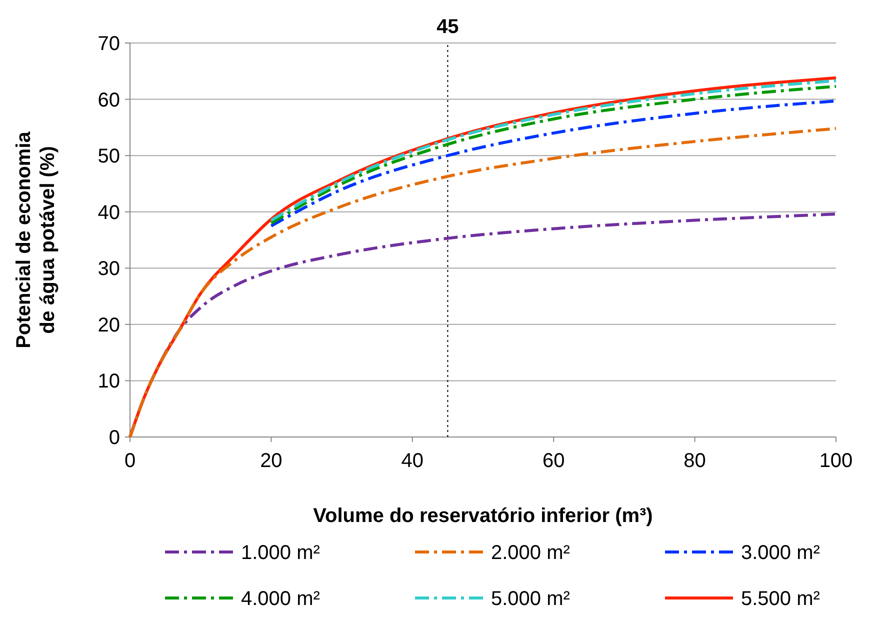 This screenshot has height=622, width=884. What do you see at coordinates (280, 599) in the screenshot?
I see `legend-label: 4.000 m²` at bounding box center [280, 599].